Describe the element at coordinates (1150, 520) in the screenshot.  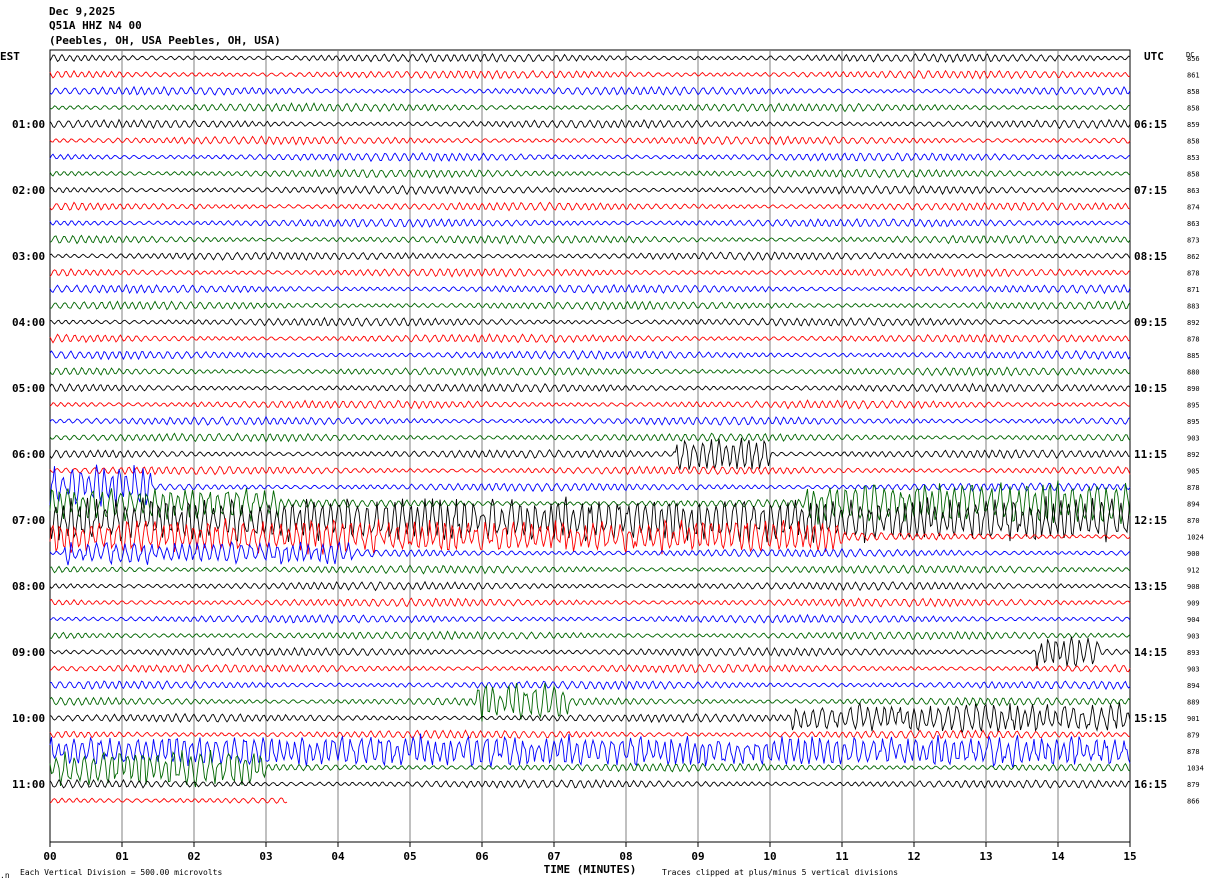
I see `right-hour-label: 12:15` at that location.